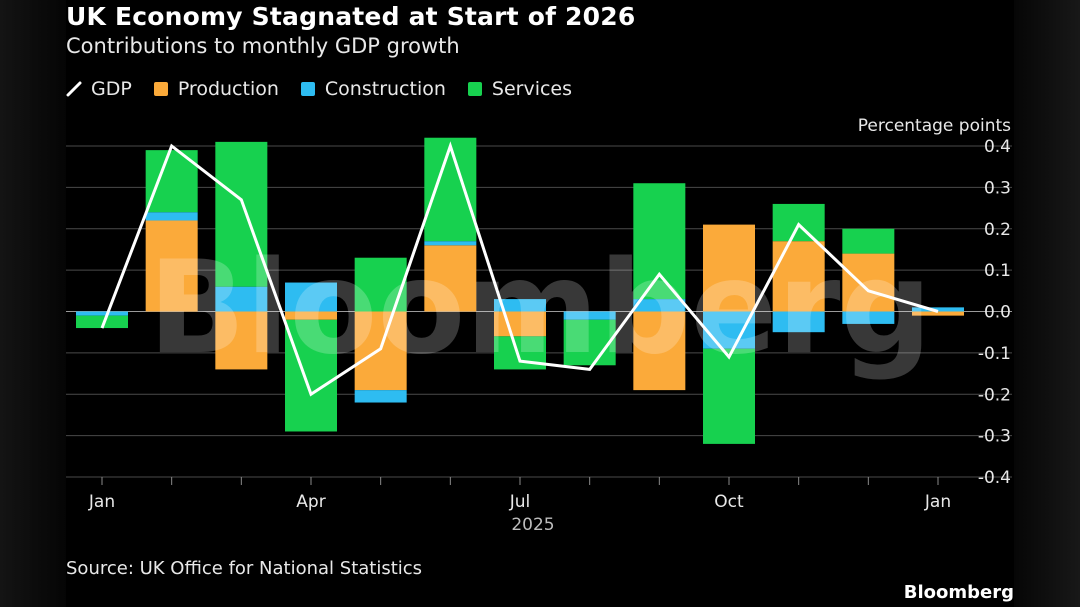  Describe the element at coordinates (310, 502) in the screenshot. I see `x-tick-label: Apr` at that location.